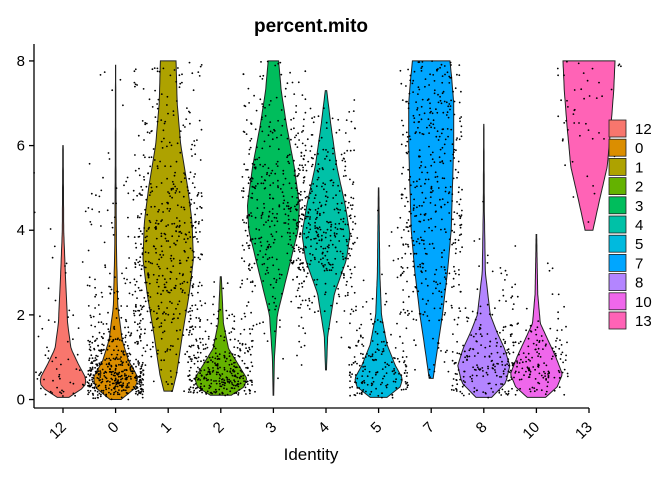  Describe the element at coordinates (639, 206) in the screenshot. I see `legend-label: 3` at that location.